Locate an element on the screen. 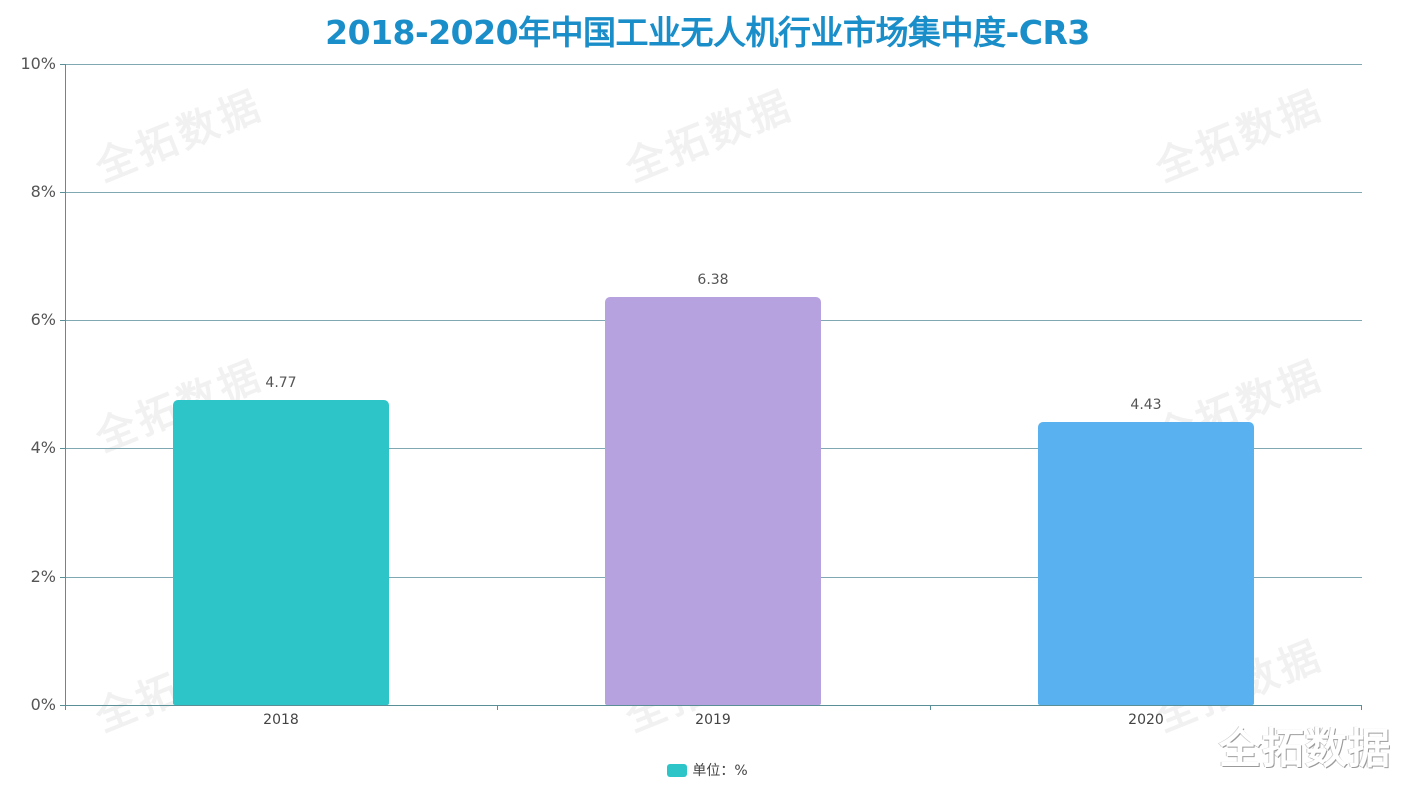 The image size is (1415, 795). y-tick-label: 8% is located at coordinates (43, 191).